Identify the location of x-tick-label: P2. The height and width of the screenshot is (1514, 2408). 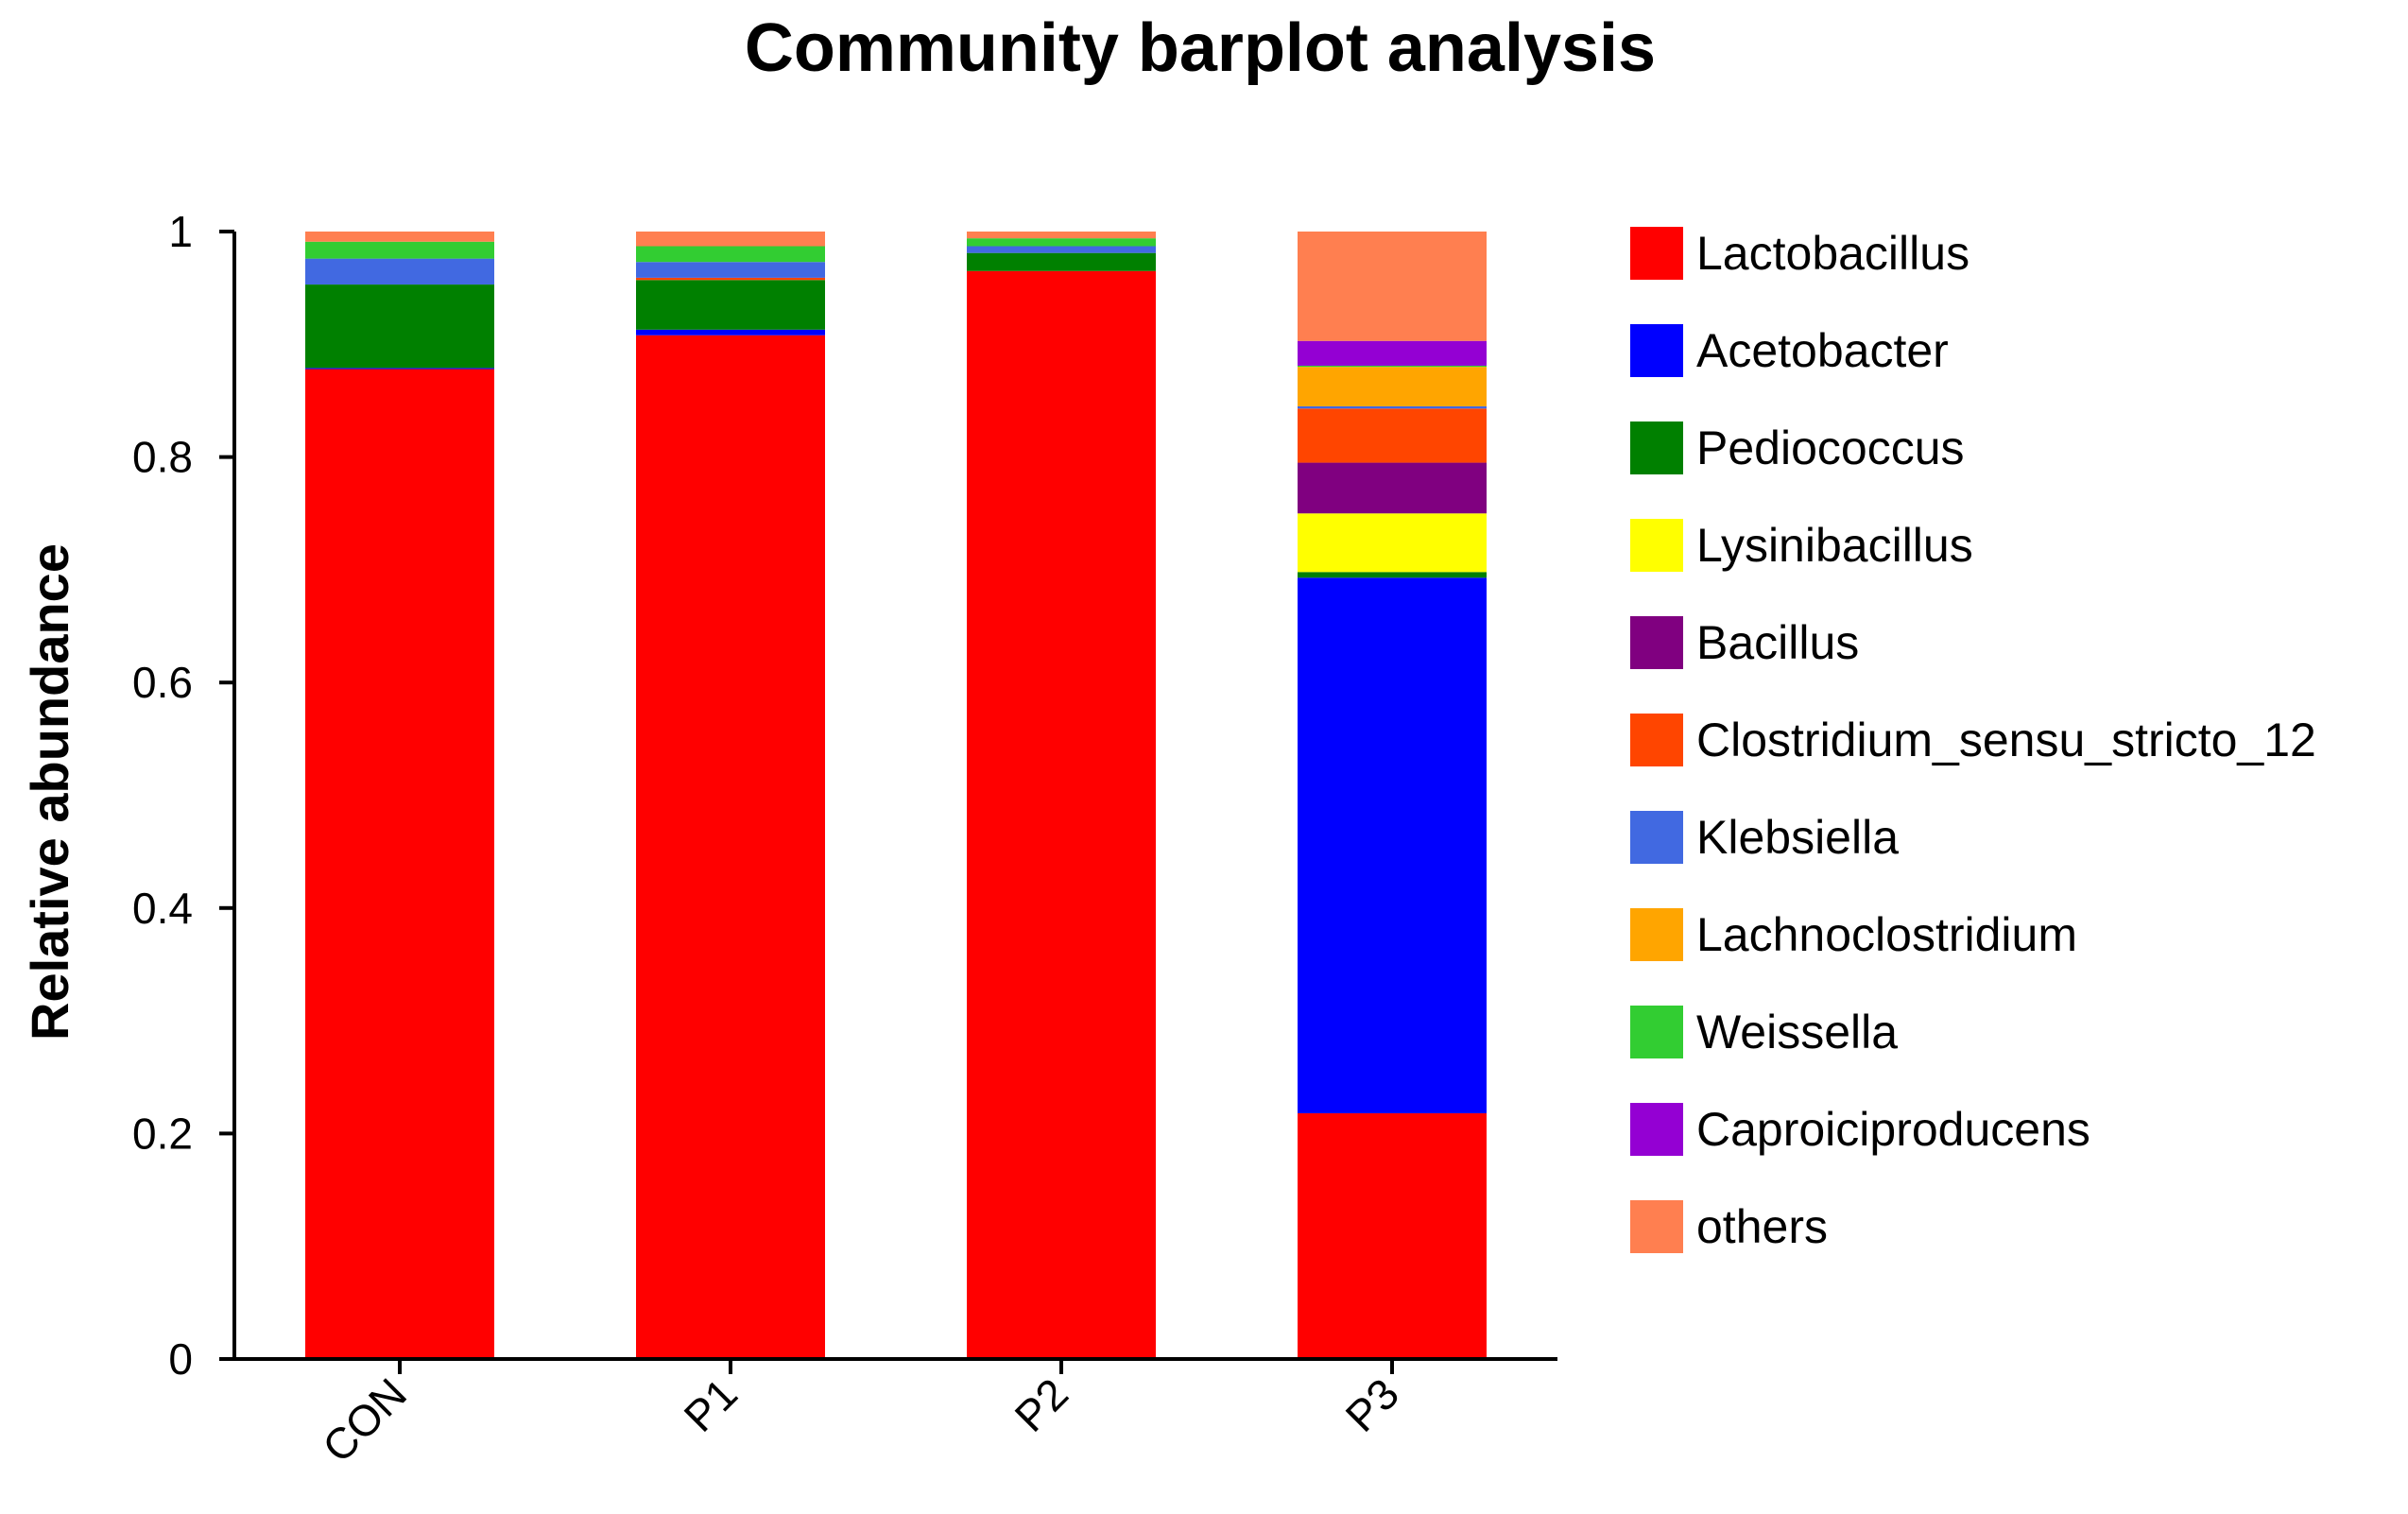
(1042, 1404).